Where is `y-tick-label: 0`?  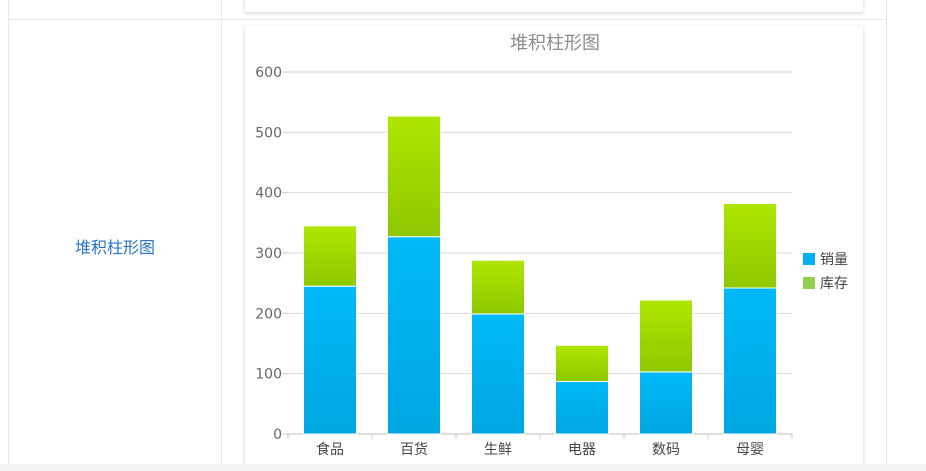 y-tick-label: 0 is located at coordinates (277, 435).